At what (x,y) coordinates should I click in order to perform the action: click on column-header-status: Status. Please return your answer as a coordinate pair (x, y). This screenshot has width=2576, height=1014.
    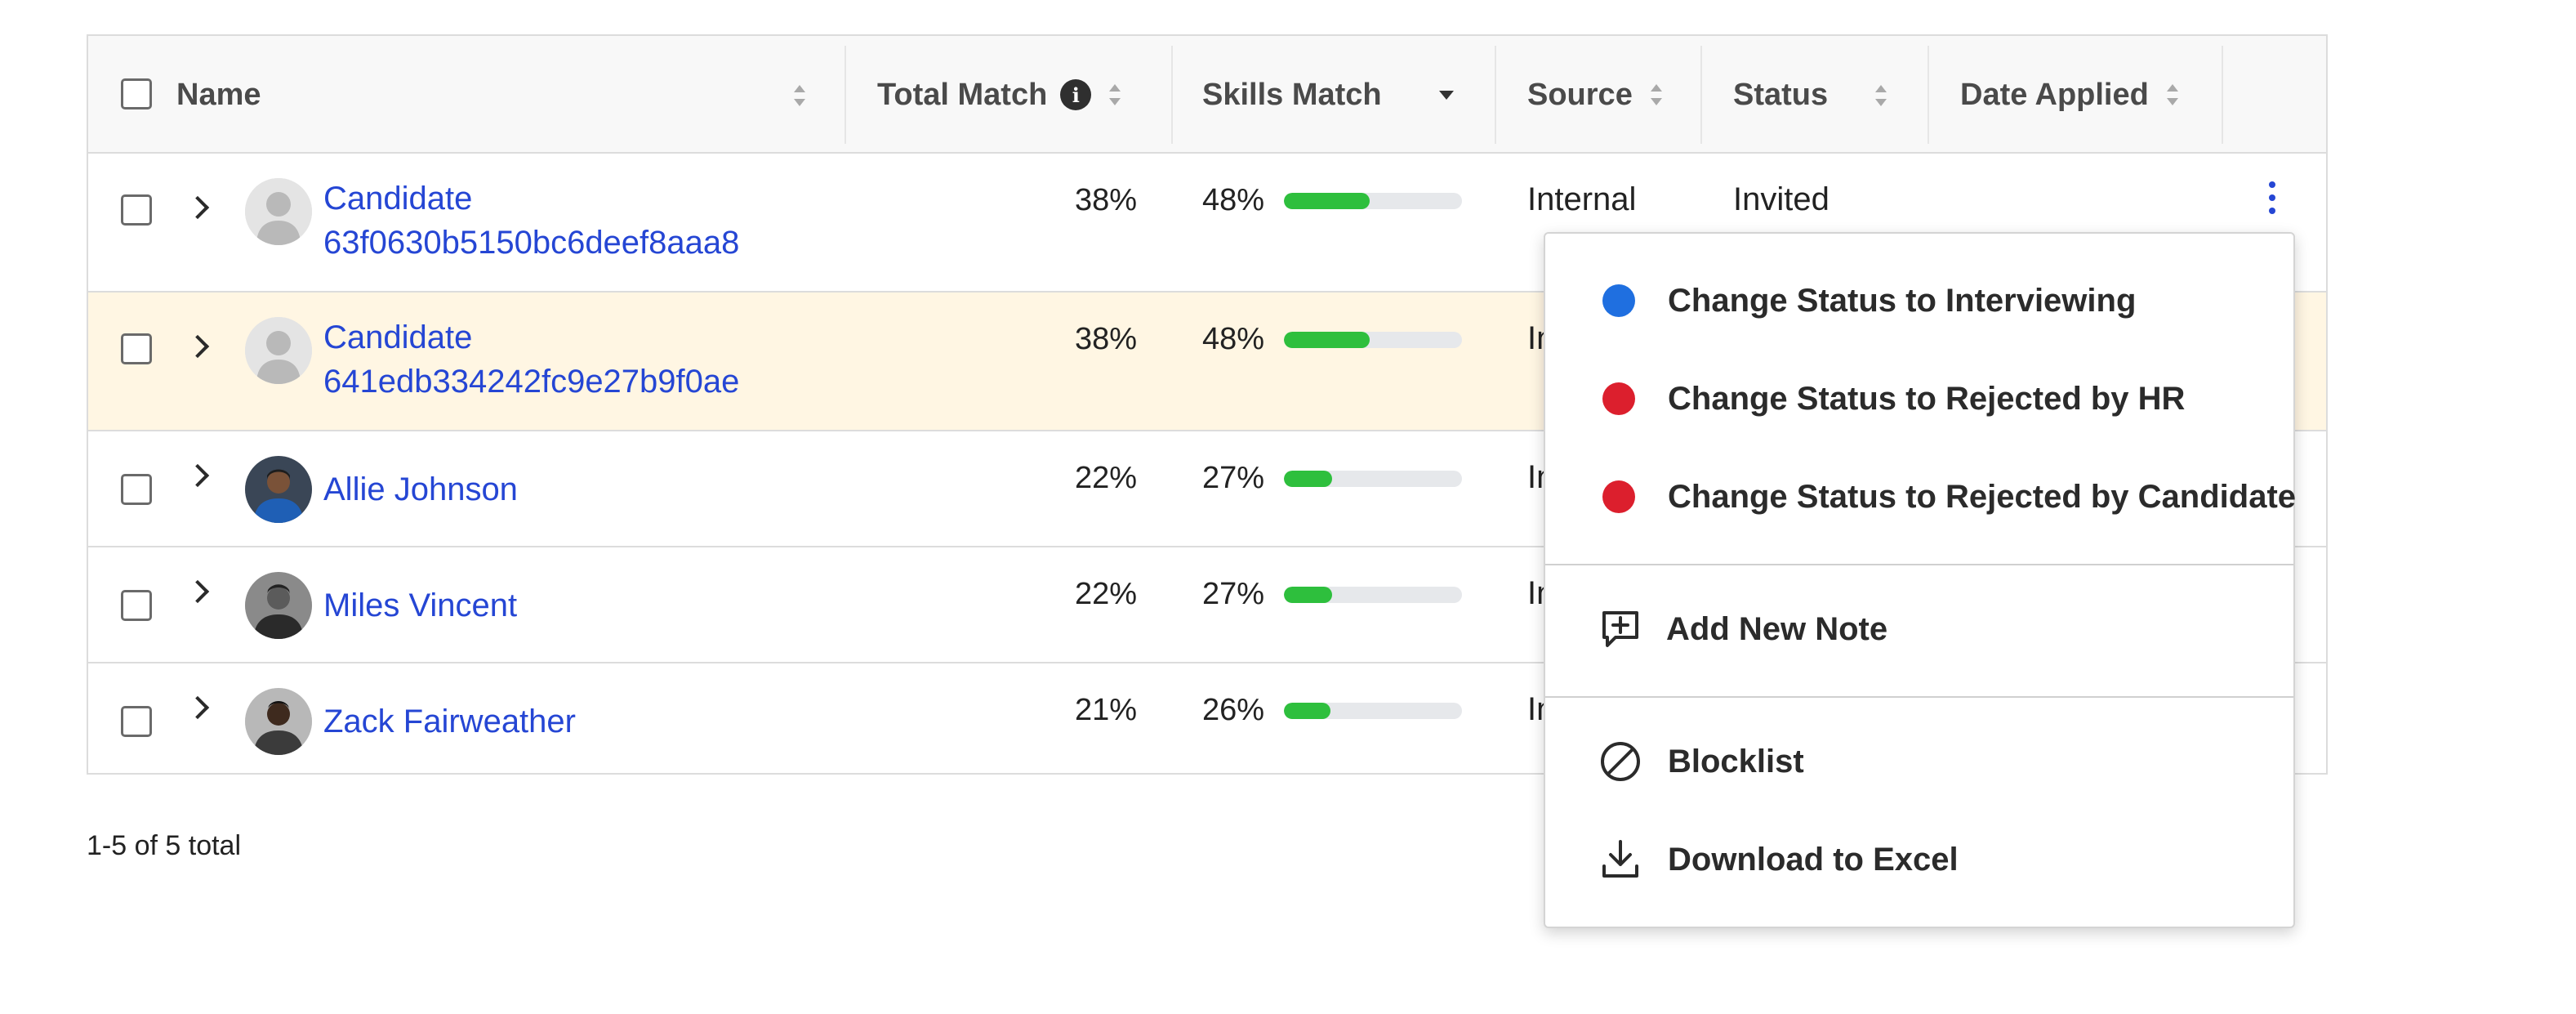
    Looking at the image, I should click on (1781, 95).